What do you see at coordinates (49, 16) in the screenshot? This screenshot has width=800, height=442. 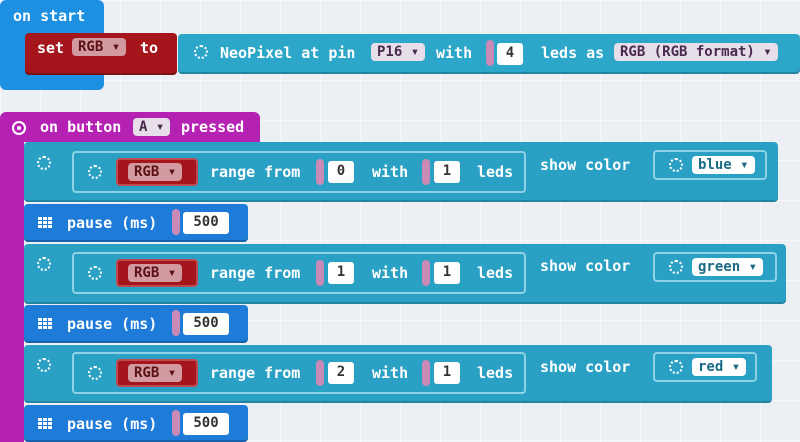 I see `on-start-label: on start` at bounding box center [49, 16].